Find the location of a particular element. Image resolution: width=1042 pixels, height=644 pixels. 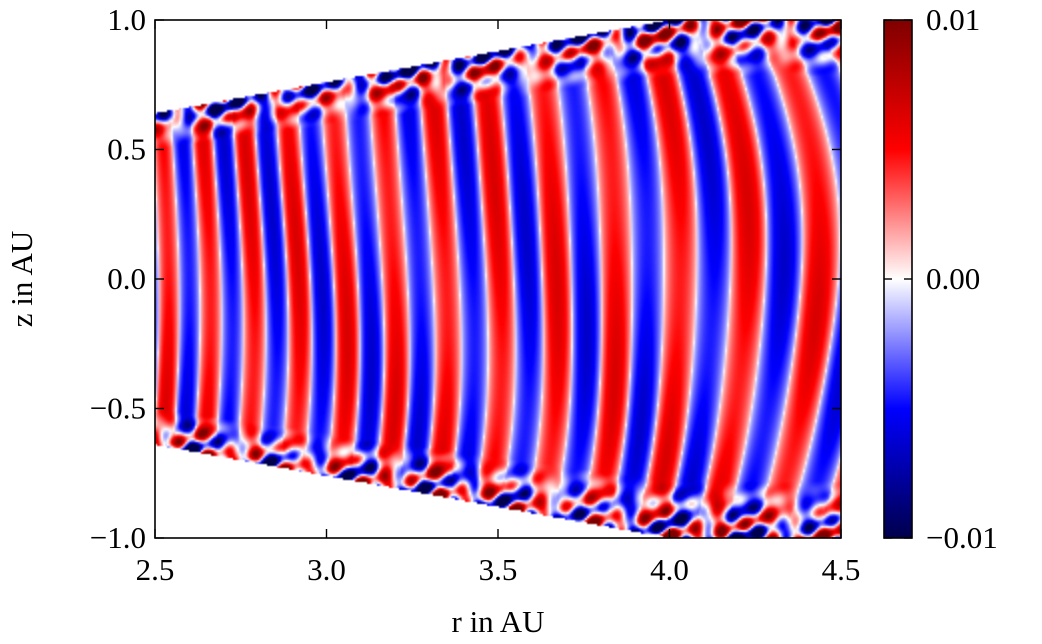

y-axis-label: z in AU is located at coordinates (21, 279).